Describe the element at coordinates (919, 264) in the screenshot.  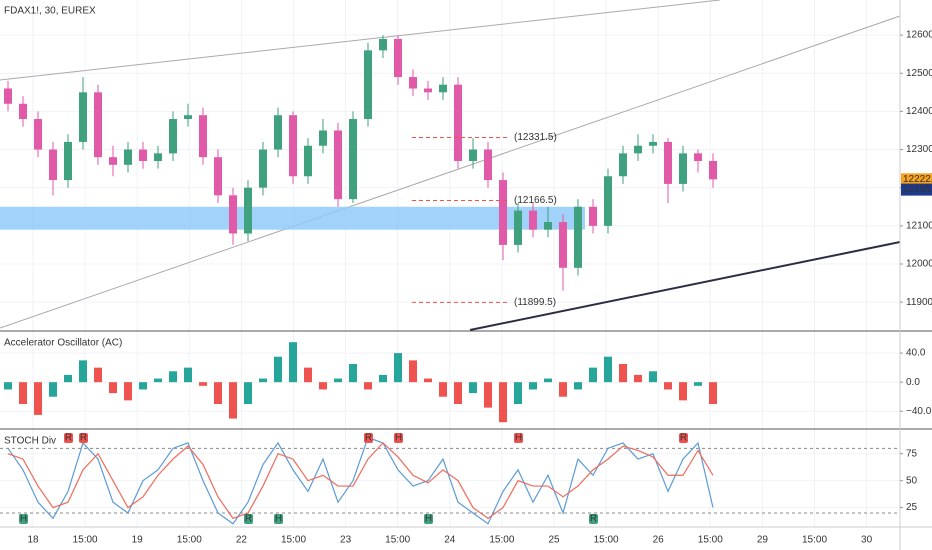
I see `y-tick-label: 12000.0` at that location.